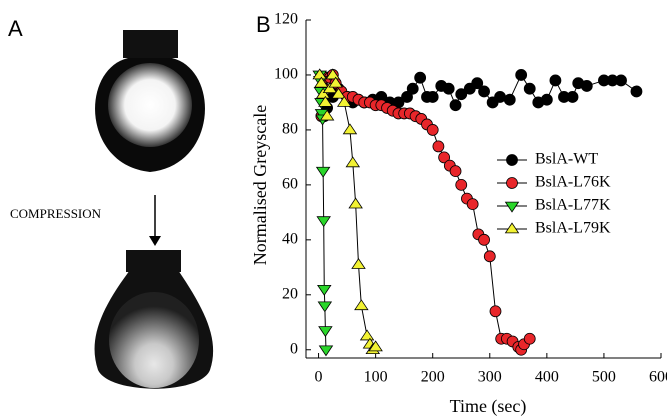 This screenshot has height=419, width=667. What do you see at coordinates (290, 184) in the screenshot?
I see `y-tick-label: 60` at bounding box center [290, 184].